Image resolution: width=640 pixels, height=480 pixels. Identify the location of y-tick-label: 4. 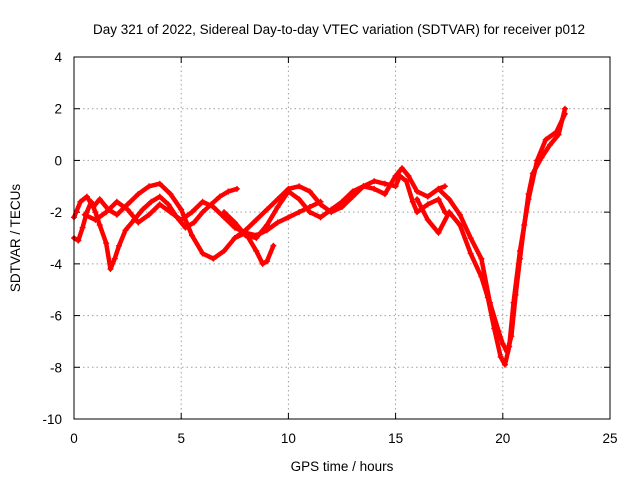
(58, 57).